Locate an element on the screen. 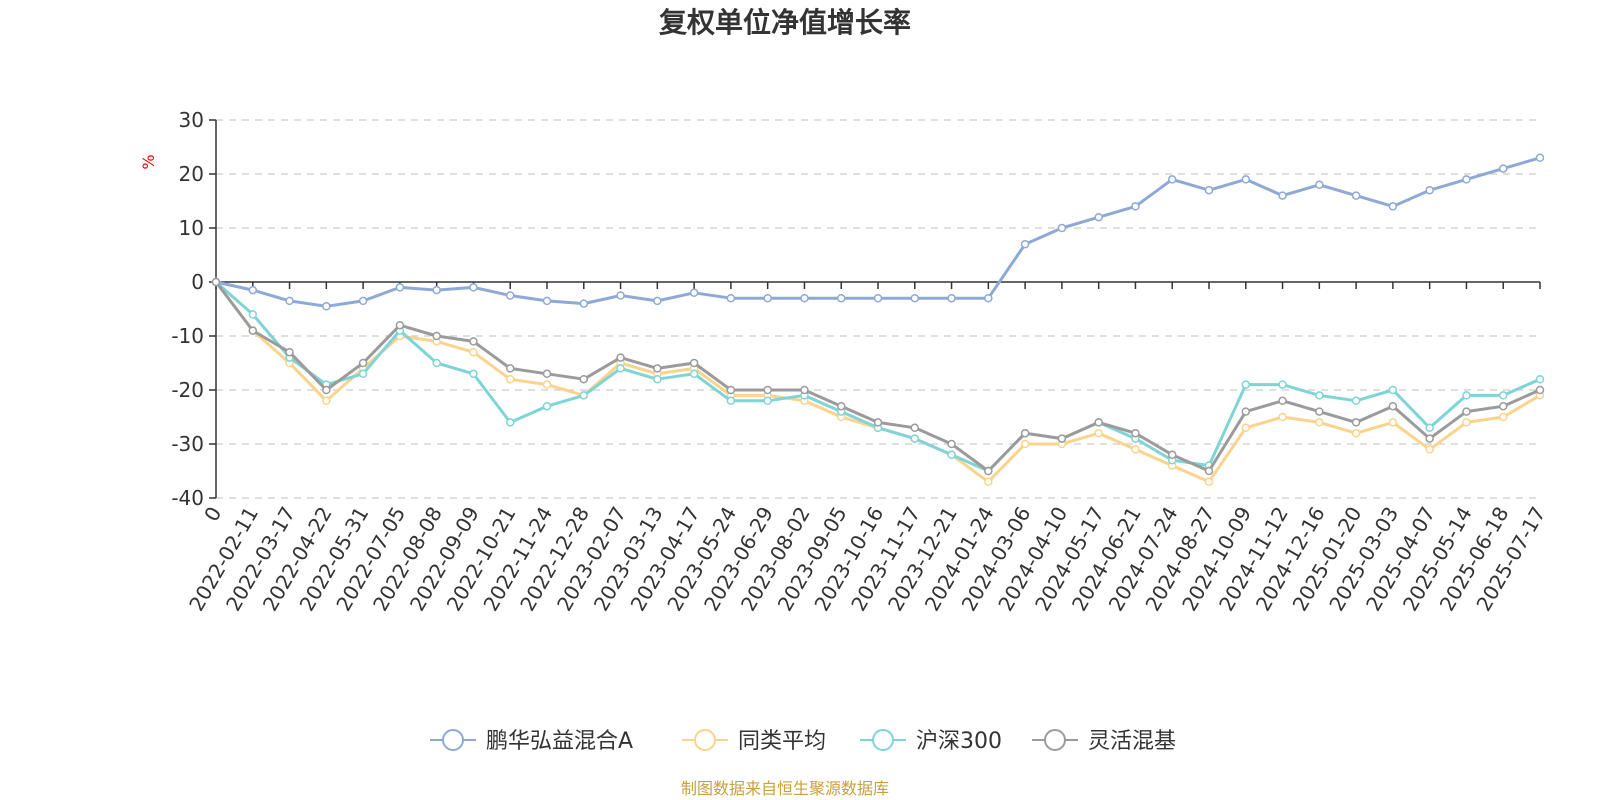 The height and width of the screenshot is (800, 1600). legend-label: 鹏华弘益混合A is located at coordinates (559, 741).